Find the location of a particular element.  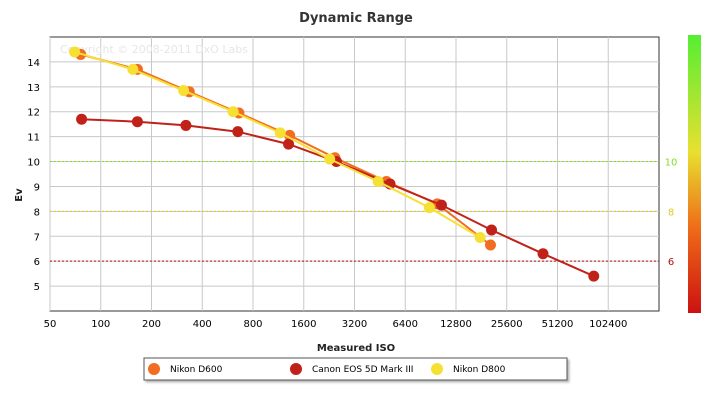

chart-title: Dynamic Range is located at coordinates (356, 18).